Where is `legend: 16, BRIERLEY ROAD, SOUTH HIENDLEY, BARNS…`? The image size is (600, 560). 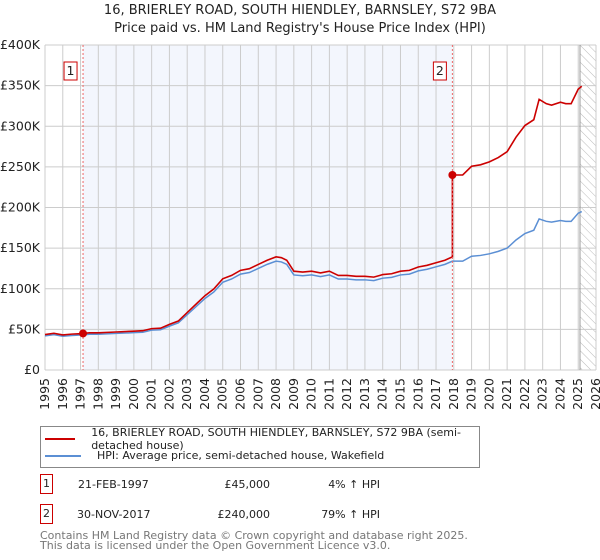
legend: 16, BRIERLEY ROAD, SOUTH HIENDLEY, BARNS… is located at coordinates (260, 447).